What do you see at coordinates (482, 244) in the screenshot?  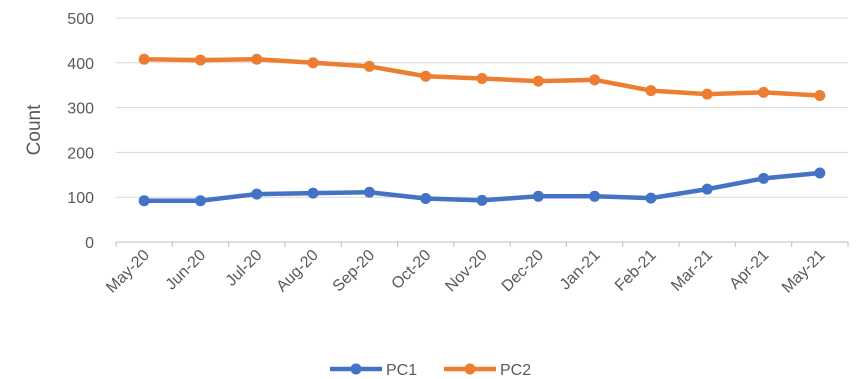 I see `x-axis` at bounding box center [482, 244].